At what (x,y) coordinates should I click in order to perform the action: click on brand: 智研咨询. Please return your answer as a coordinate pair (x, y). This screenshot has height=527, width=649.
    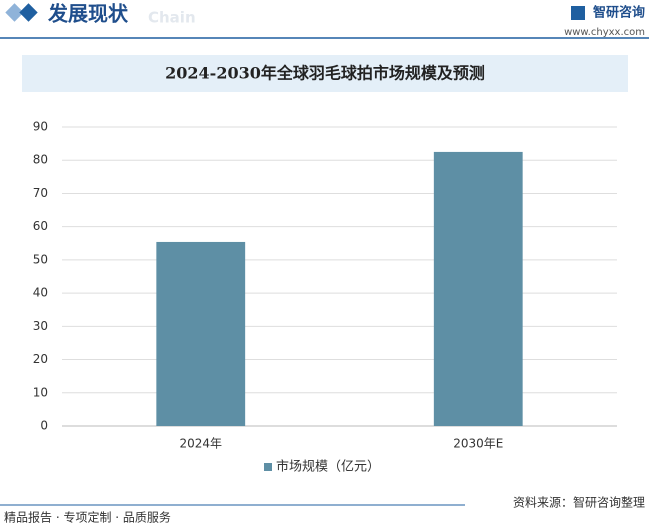
    Looking at the image, I should click on (619, 13).